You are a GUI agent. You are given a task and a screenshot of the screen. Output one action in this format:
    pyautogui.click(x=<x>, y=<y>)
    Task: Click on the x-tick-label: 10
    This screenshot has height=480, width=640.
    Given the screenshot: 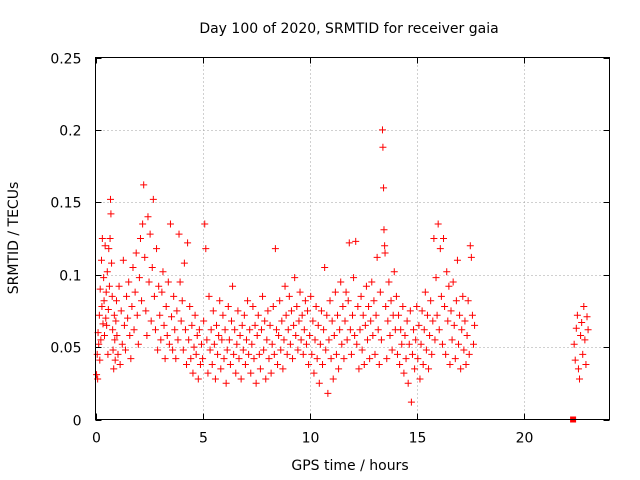 What is the action you would take?
    pyautogui.click(x=311, y=439)
    